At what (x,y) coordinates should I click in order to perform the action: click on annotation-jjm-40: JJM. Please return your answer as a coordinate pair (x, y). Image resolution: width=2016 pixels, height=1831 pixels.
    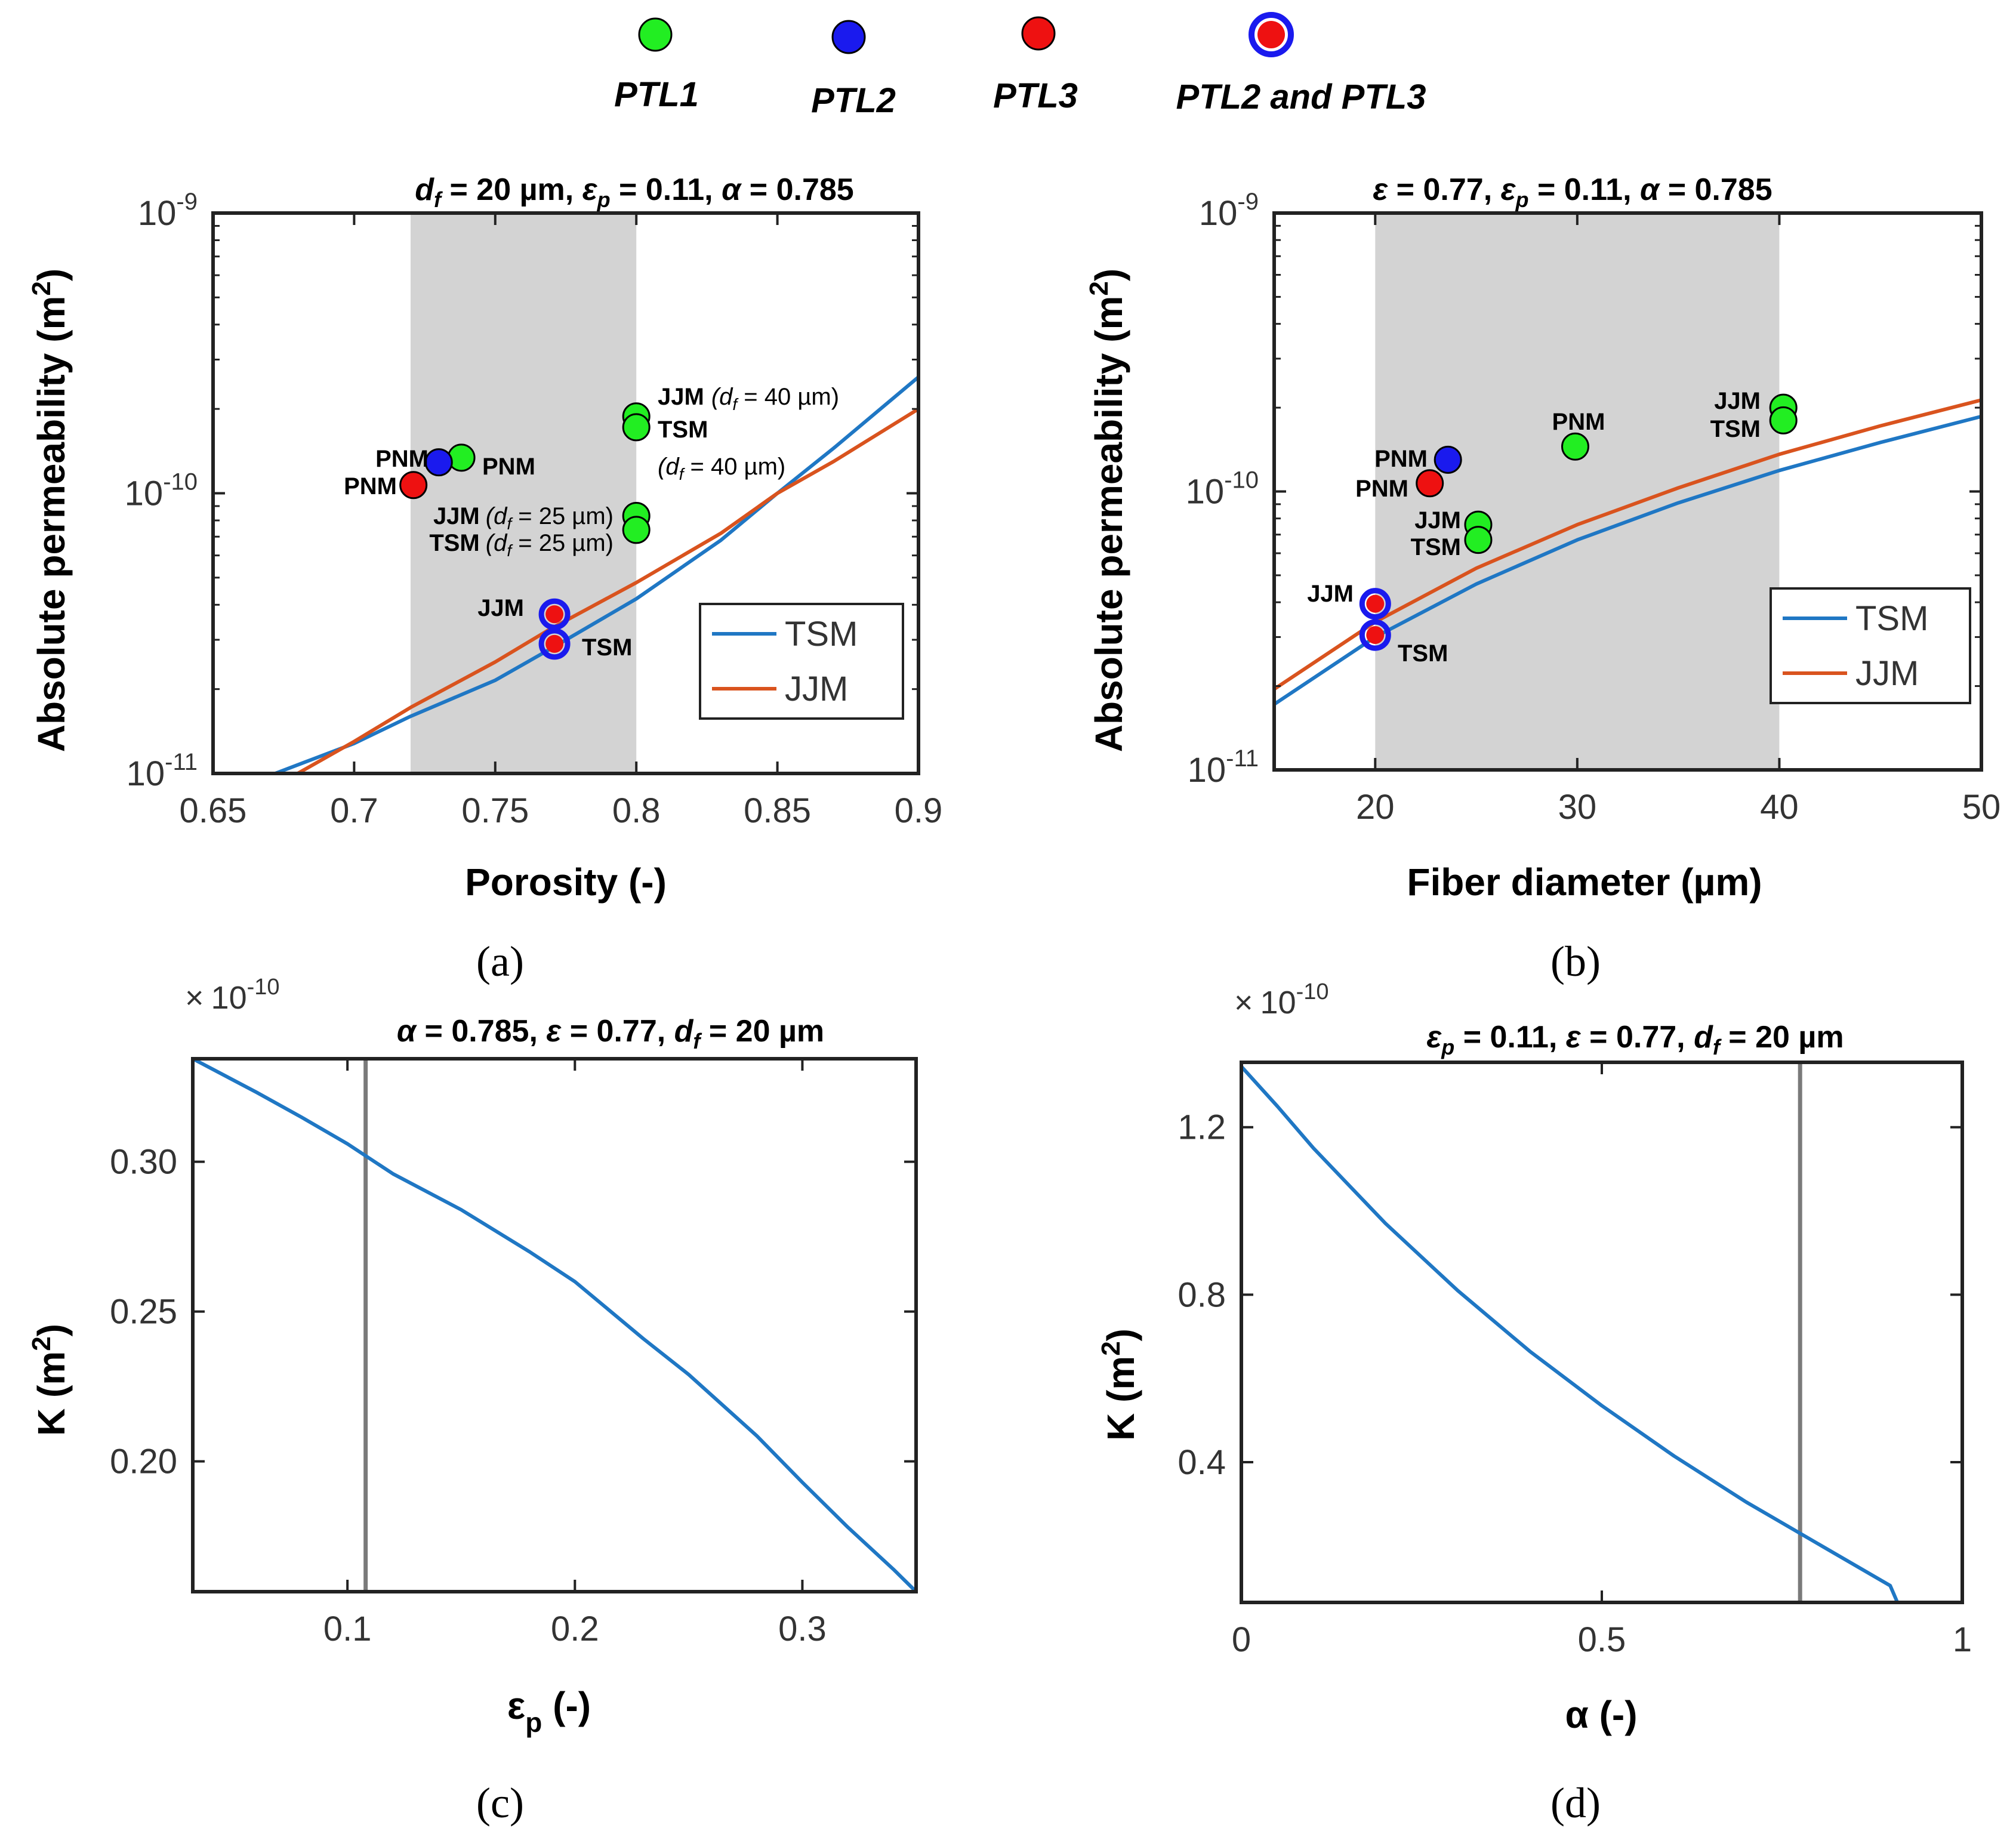
    Looking at the image, I should click on (1737, 401).